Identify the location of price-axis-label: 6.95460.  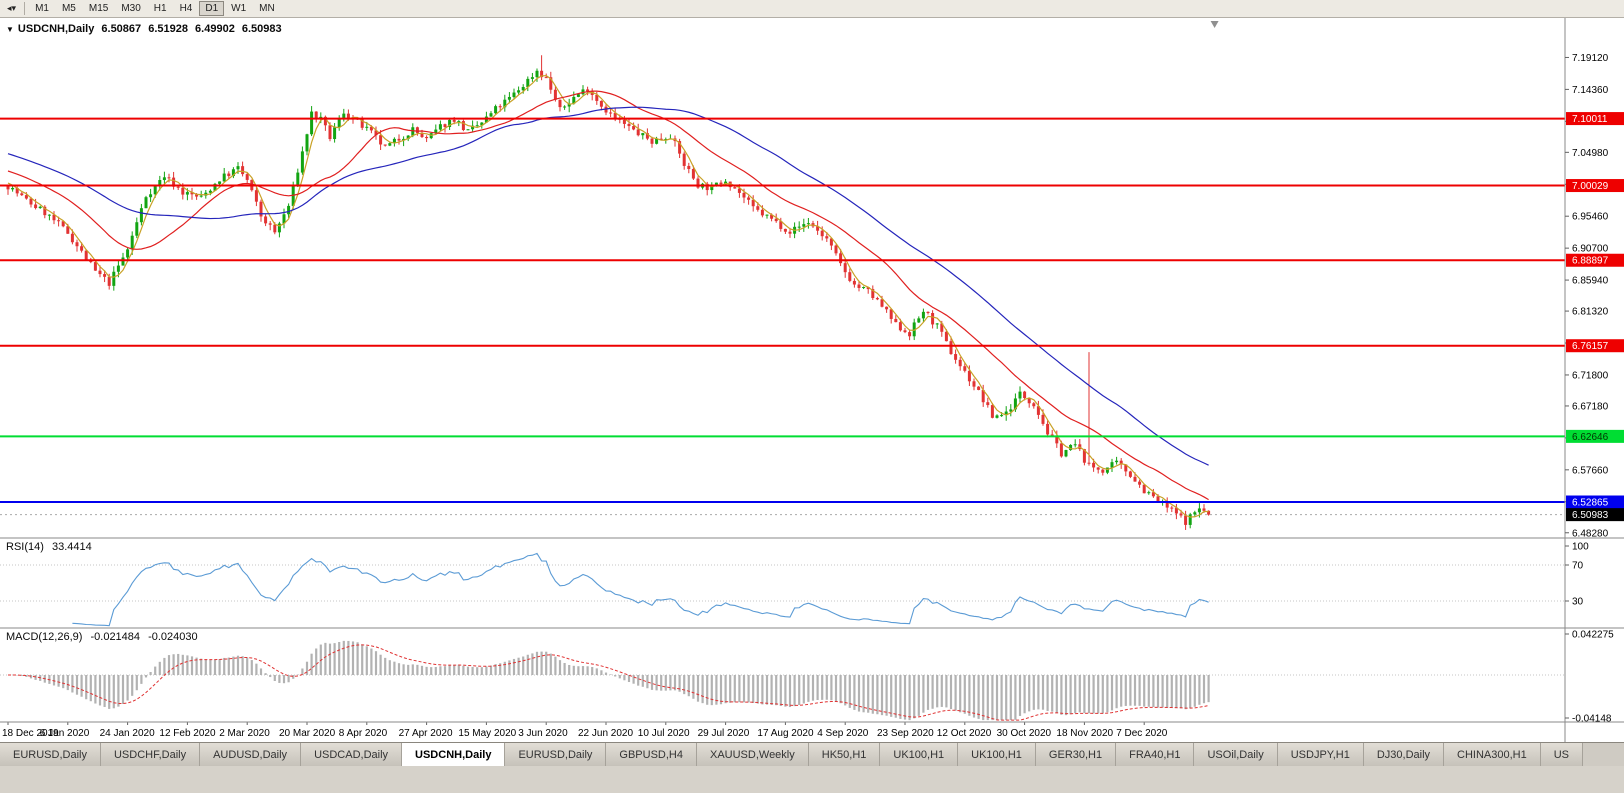
(1590, 217).